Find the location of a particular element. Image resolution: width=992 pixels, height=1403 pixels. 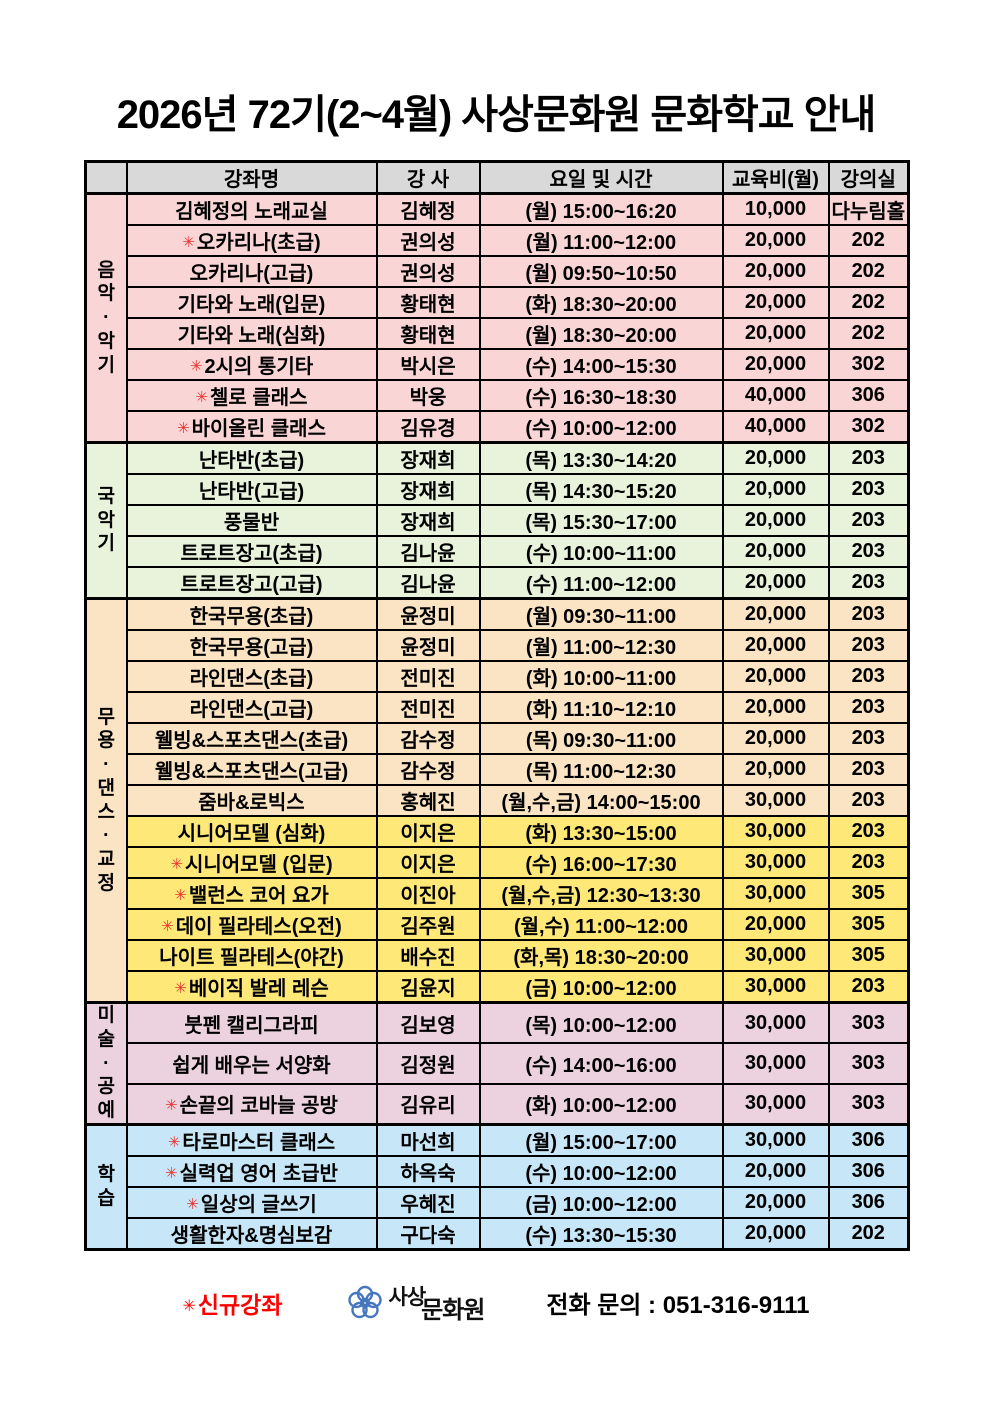

instructor-cell: 김보영 is located at coordinates (428, 1023).